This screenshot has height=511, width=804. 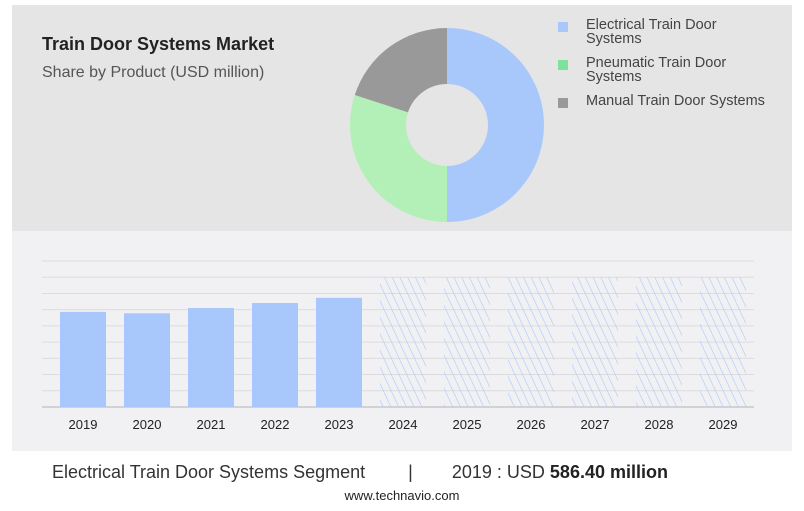 I want to click on segment-value: 586.40 million, so click(x=608, y=472).